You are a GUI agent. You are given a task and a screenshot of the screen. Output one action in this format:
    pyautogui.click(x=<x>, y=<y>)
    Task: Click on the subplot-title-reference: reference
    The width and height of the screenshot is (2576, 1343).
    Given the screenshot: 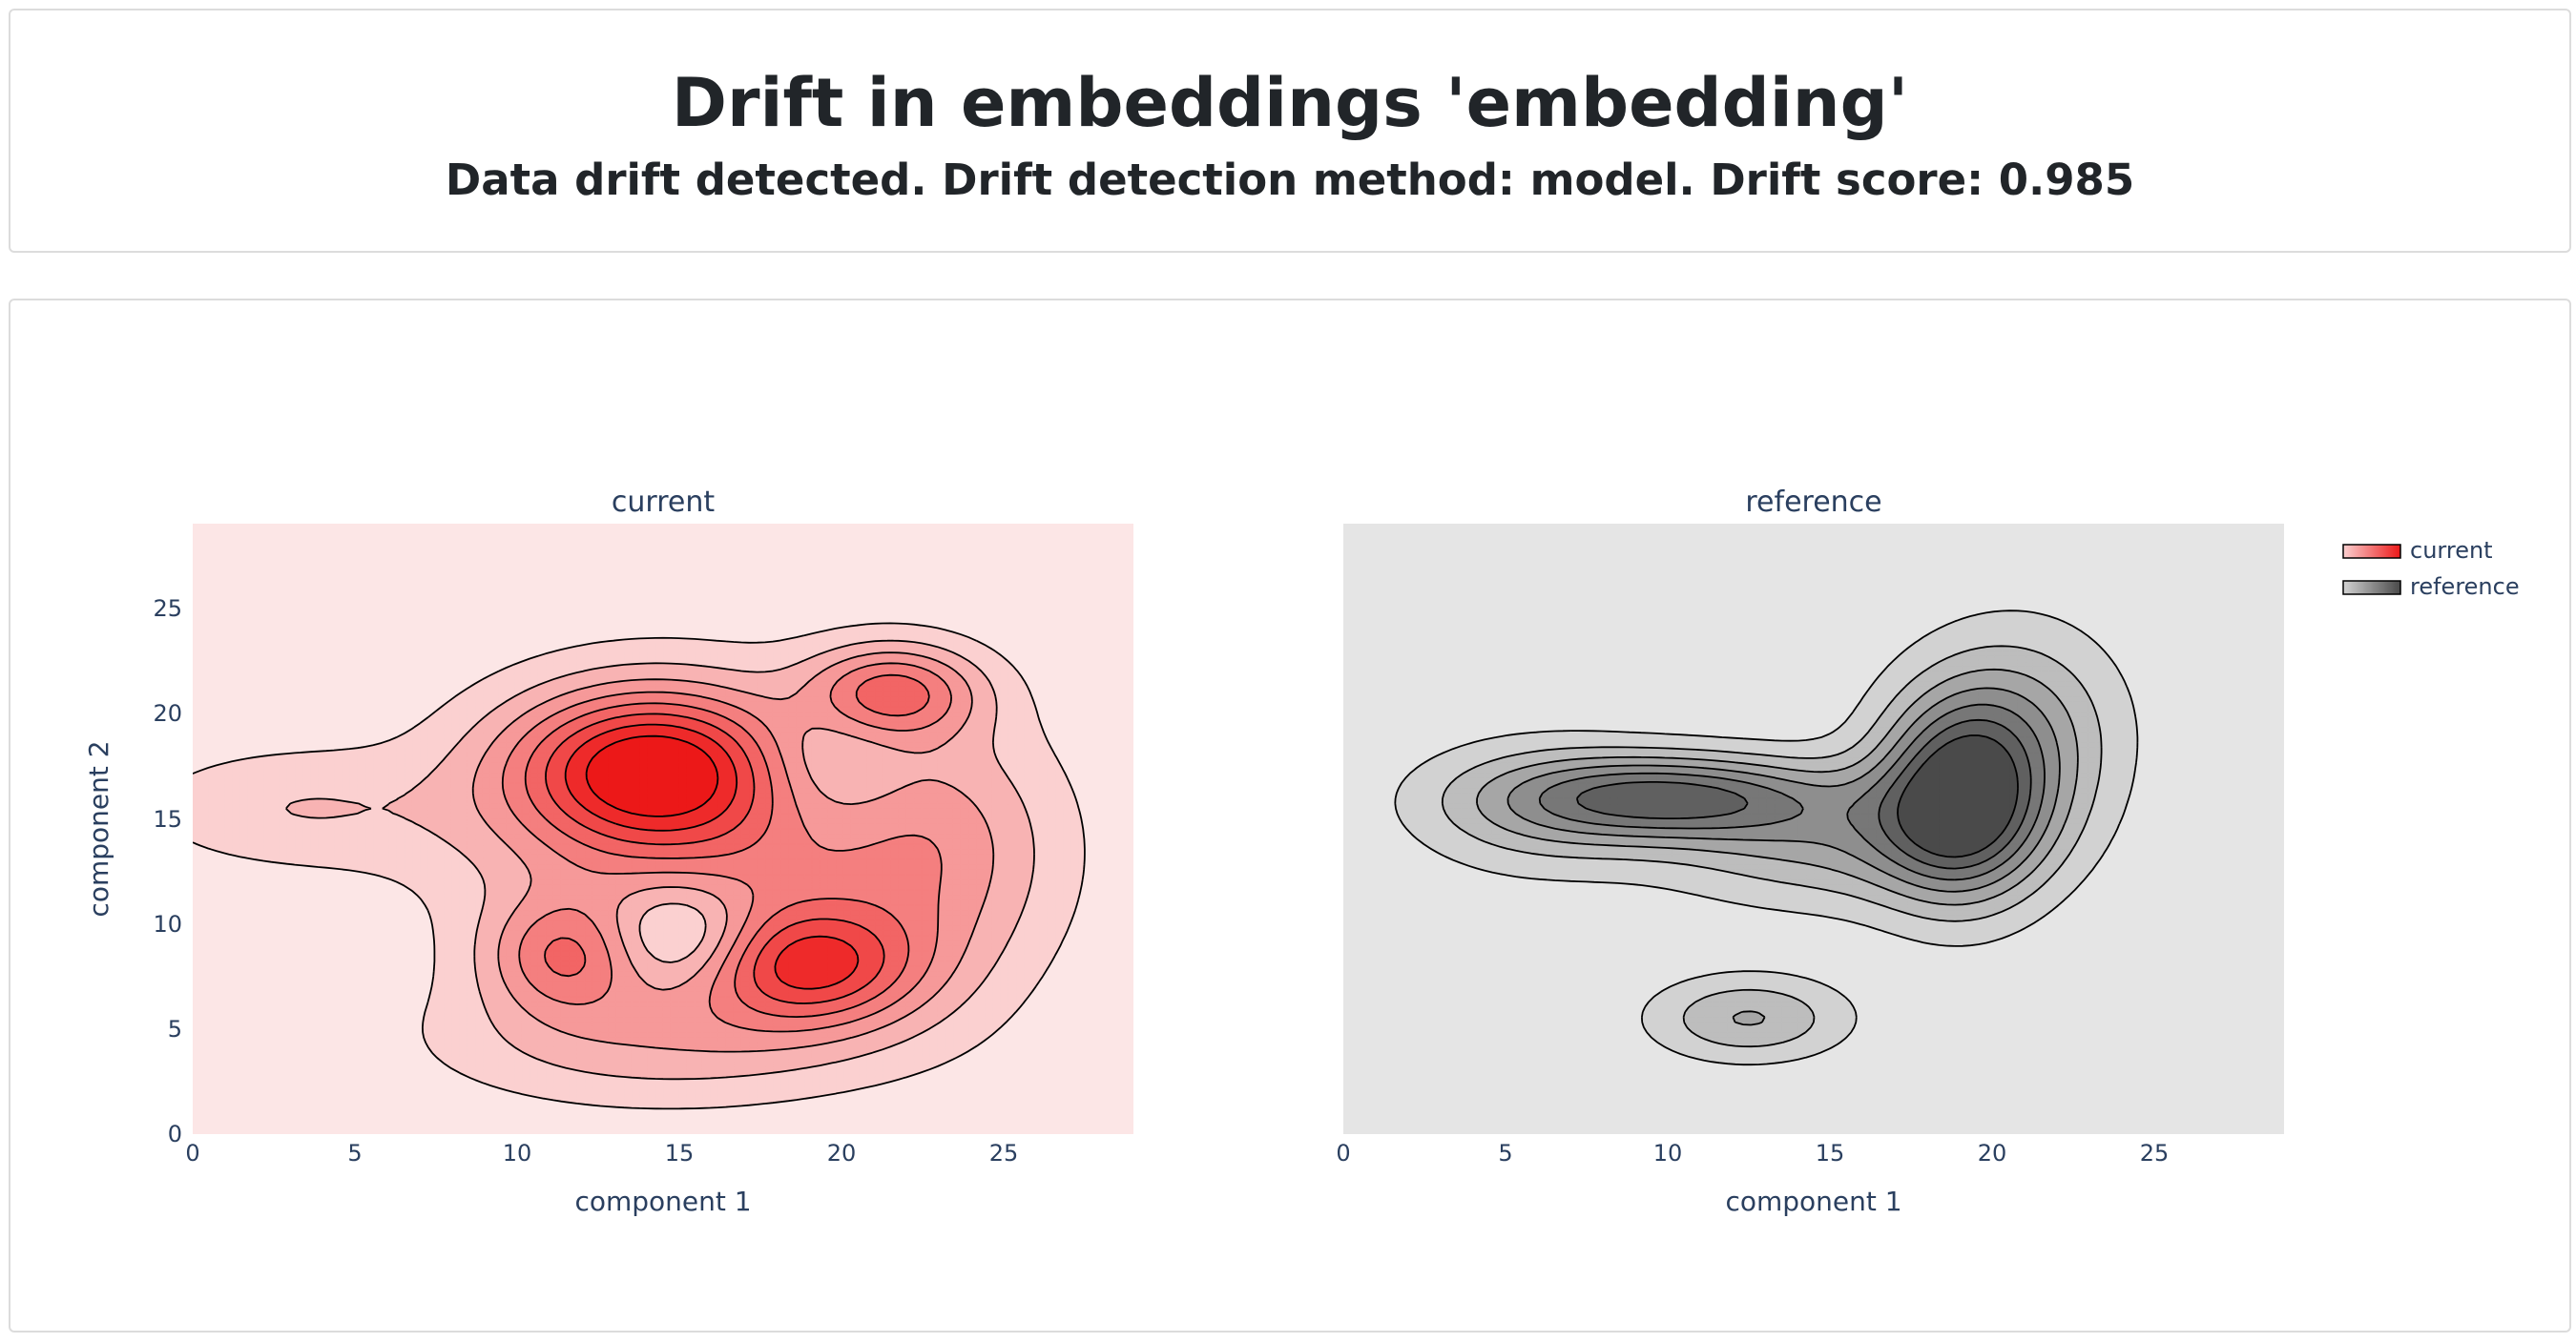 What is the action you would take?
    pyautogui.click(x=1813, y=502)
    